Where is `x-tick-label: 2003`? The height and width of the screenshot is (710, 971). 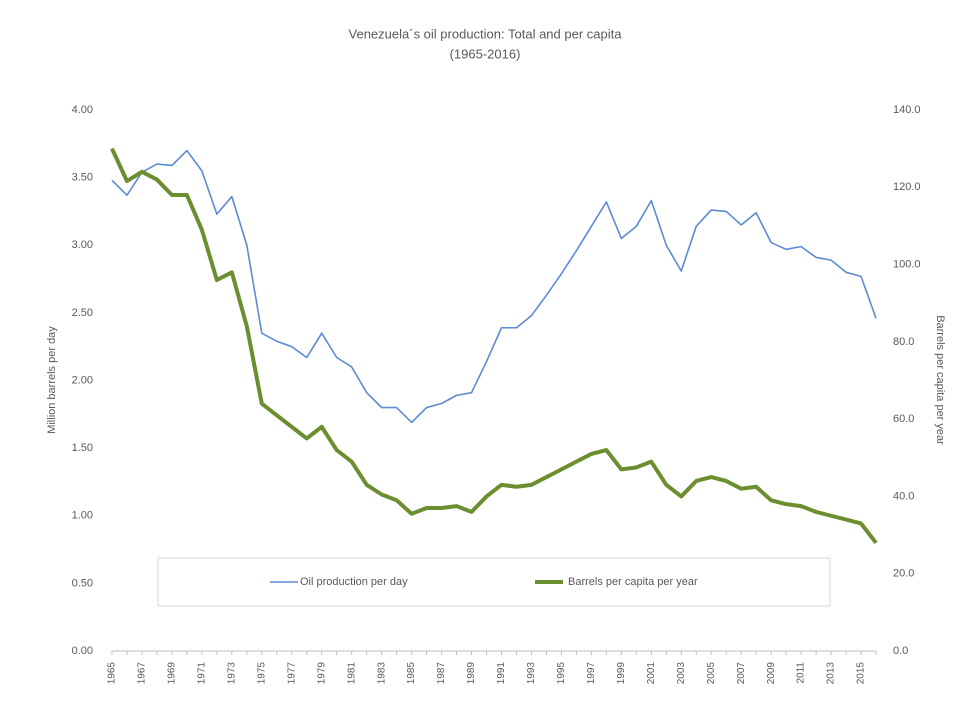
x-tick-label: 2003 is located at coordinates (681, 673).